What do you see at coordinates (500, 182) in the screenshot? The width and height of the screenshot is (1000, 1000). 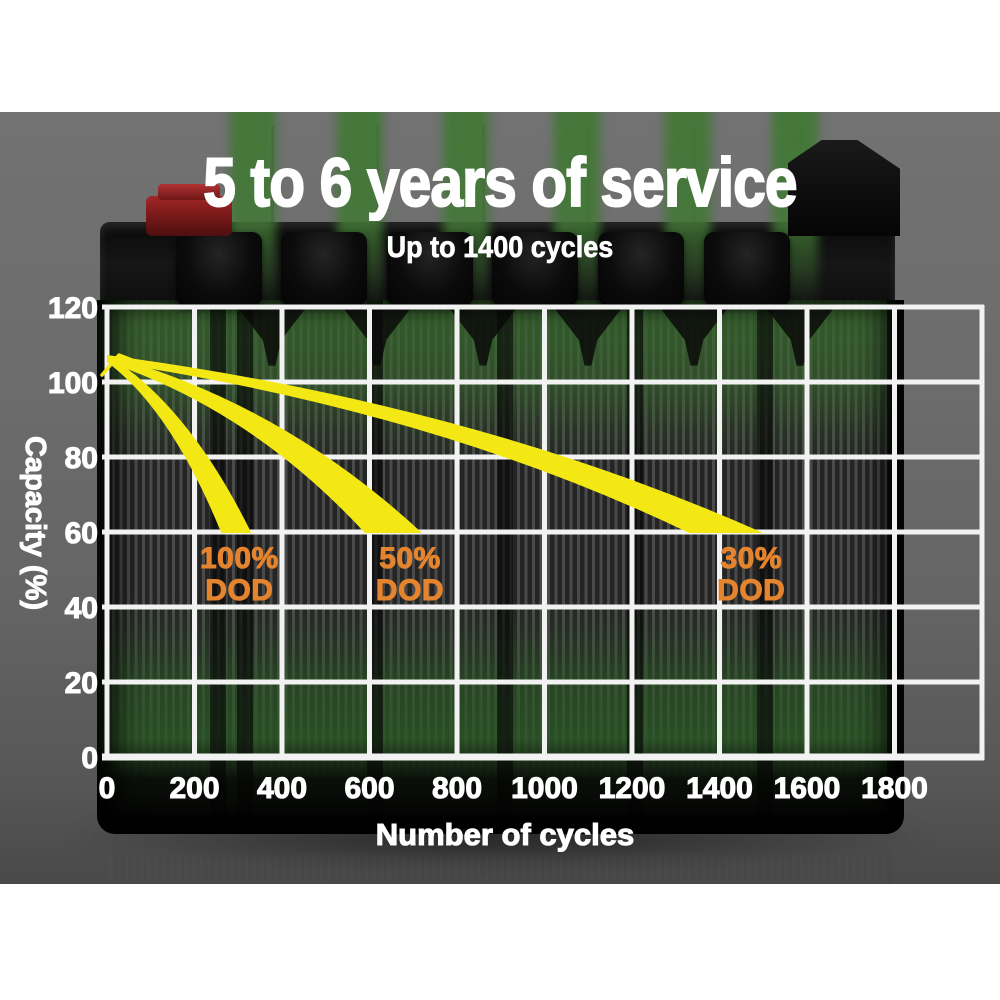 I see `page-title: 5 to 6 years of service` at bounding box center [500, 182].